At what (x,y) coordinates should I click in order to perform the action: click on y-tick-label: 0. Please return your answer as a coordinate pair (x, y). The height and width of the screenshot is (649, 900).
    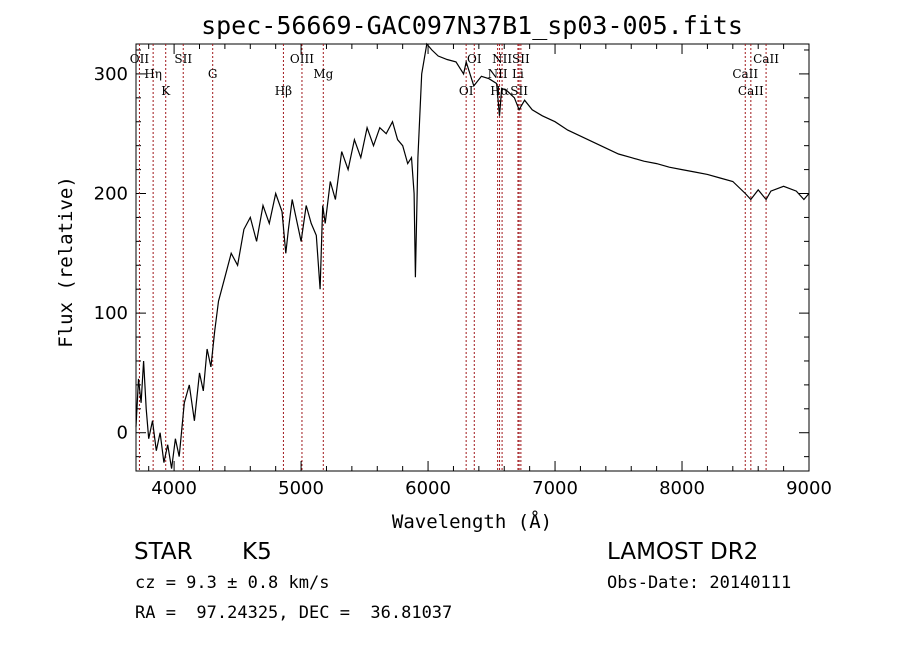
    Looking at the image, I should click on (122, 433).